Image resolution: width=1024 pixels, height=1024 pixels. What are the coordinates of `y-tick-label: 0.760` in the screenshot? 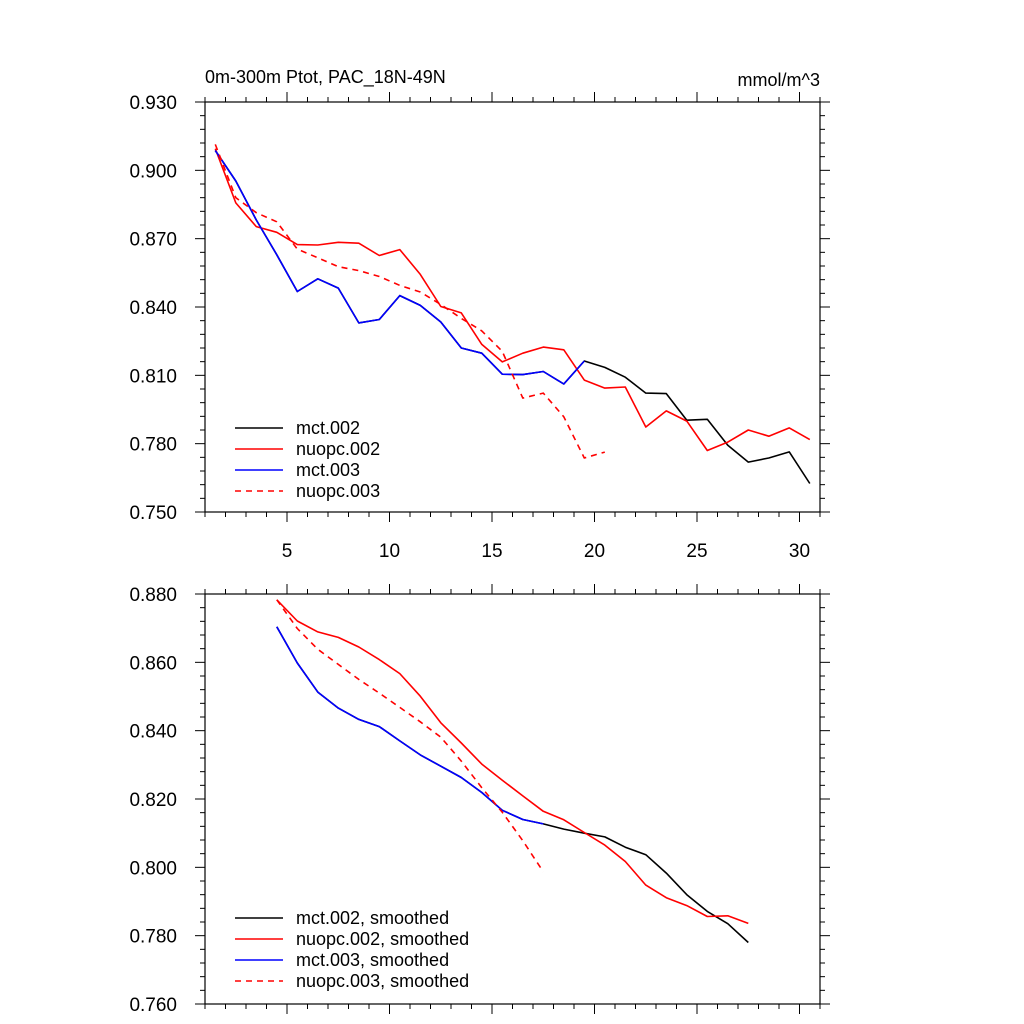 It's located at (153, 1005).